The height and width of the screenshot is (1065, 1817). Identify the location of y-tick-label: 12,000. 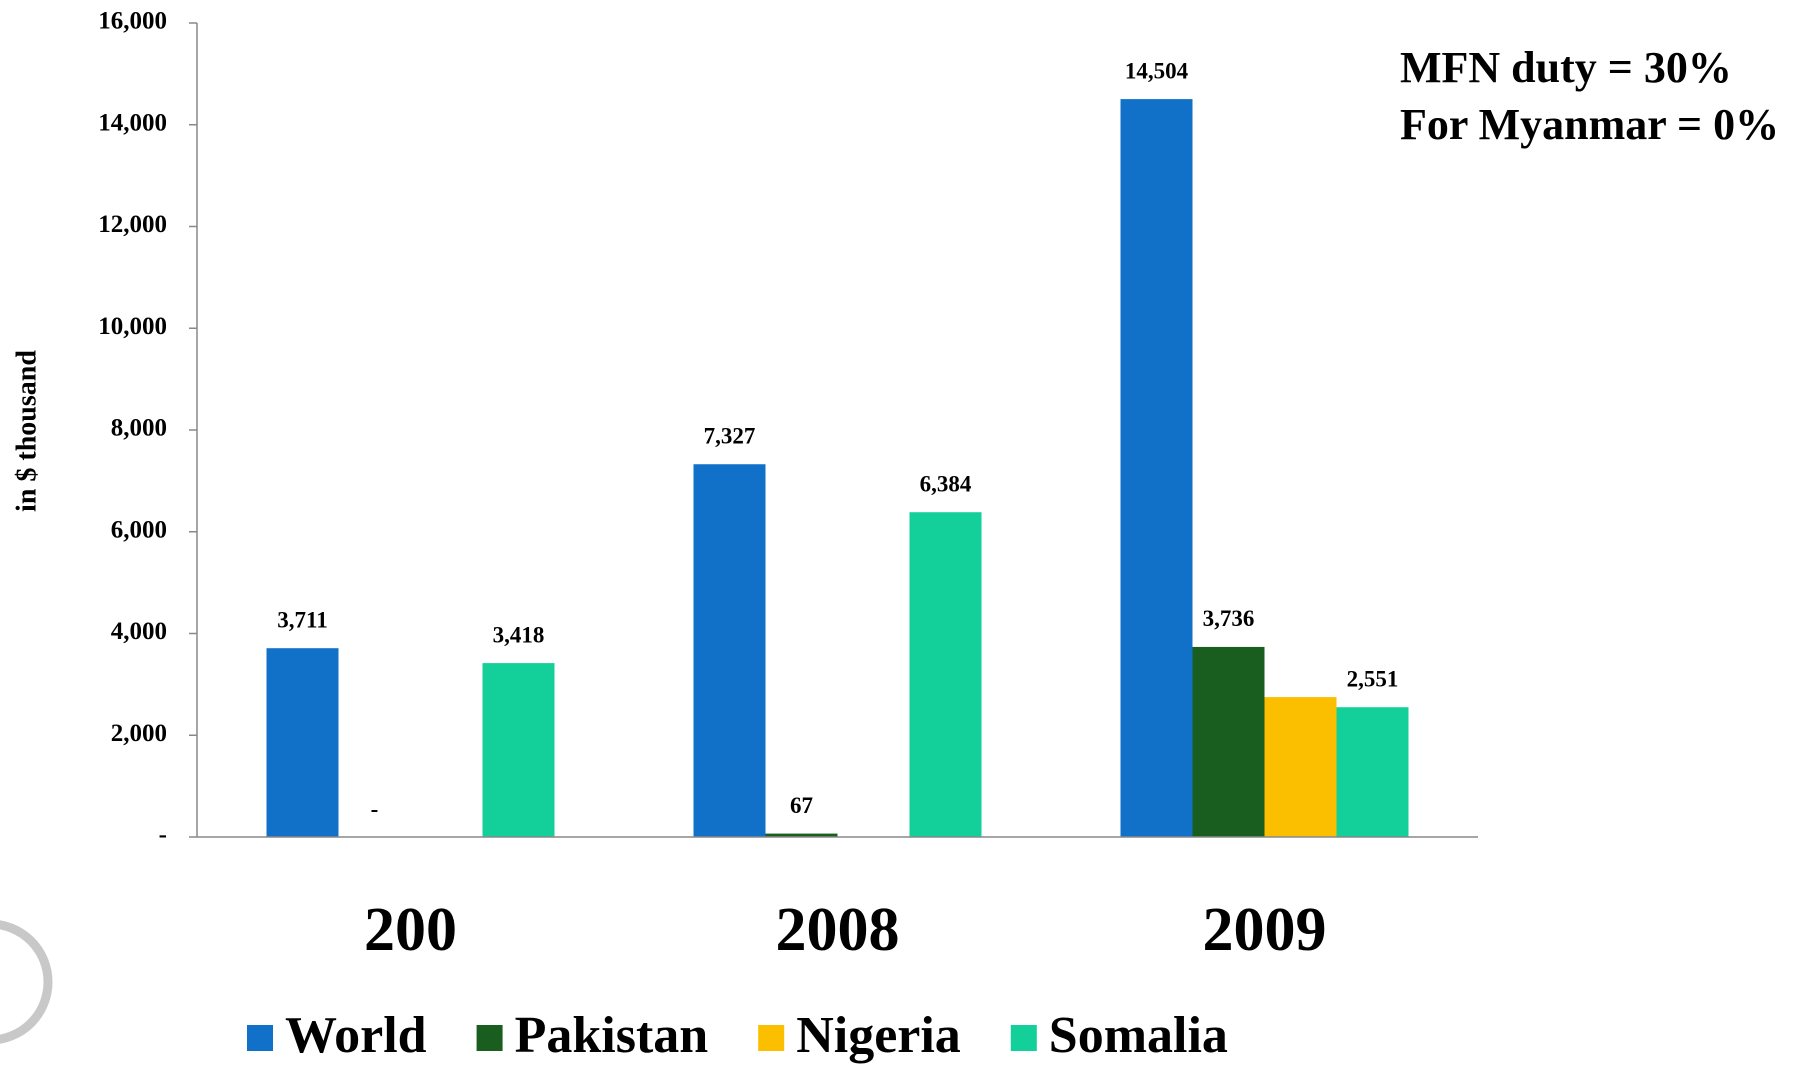
(132, 224).